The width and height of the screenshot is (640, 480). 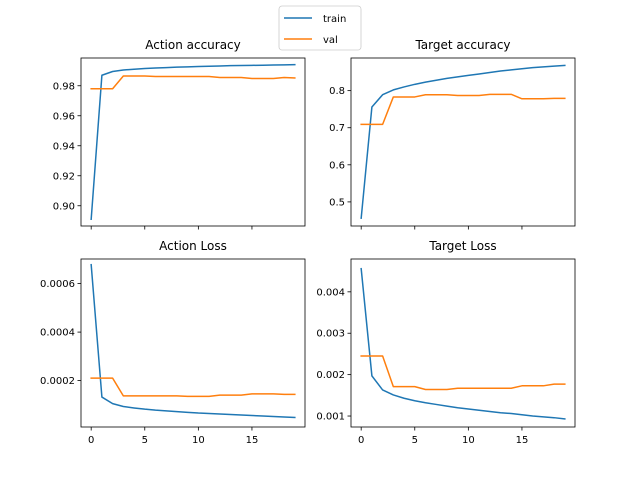 What do you see at coordinates (468, 440) in the screenshot?
I see `target-loss-xtick-label: 10` at bounding box center [468, 440].